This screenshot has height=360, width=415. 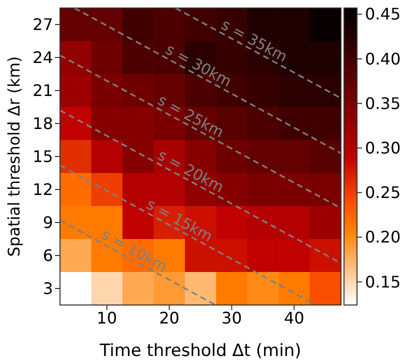 What do you see at coordinates (383, 237) in the screenshot?
I see `color-bar-label: 0.20` at bounding box center [383, 237].